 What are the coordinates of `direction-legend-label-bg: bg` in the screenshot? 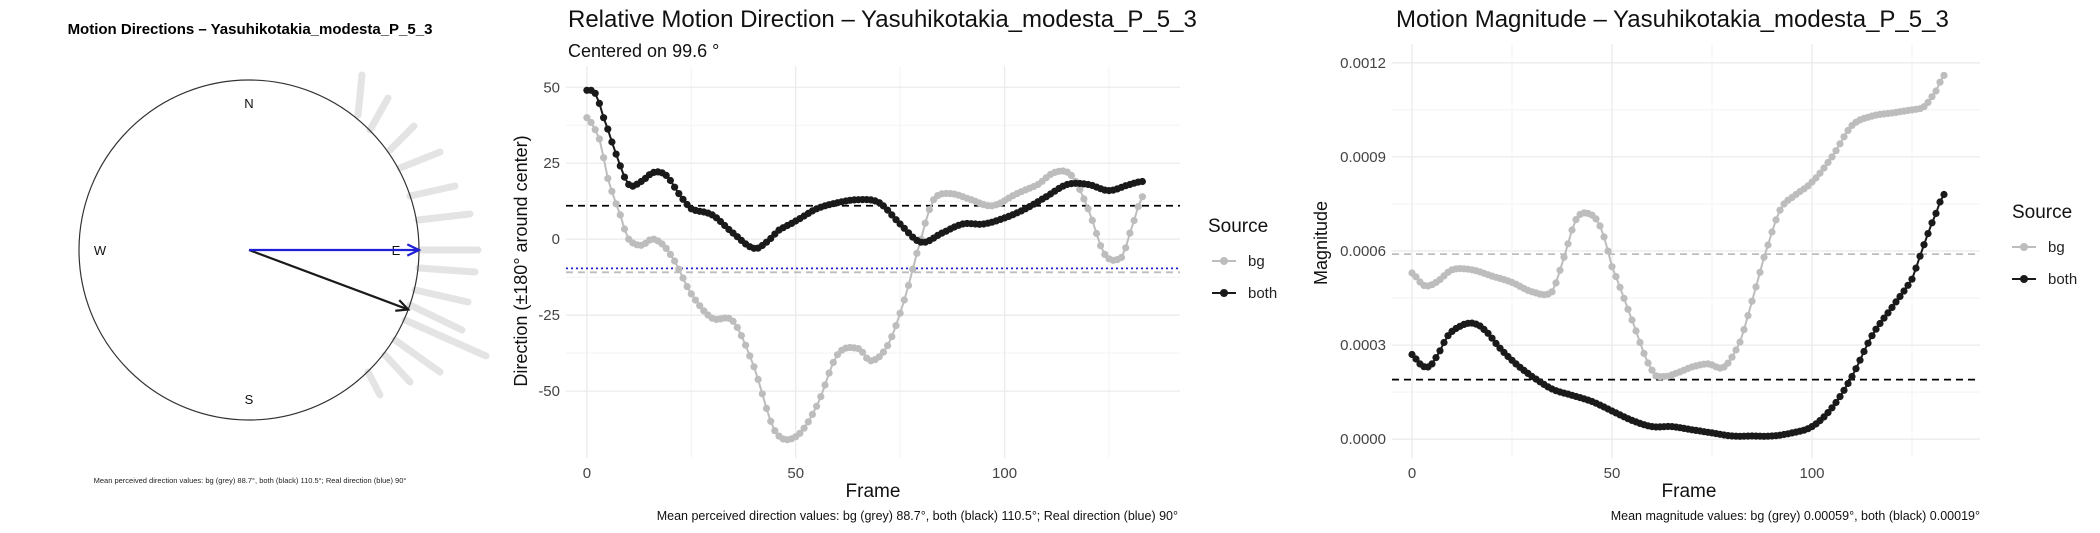 It's located at (1256, 261).